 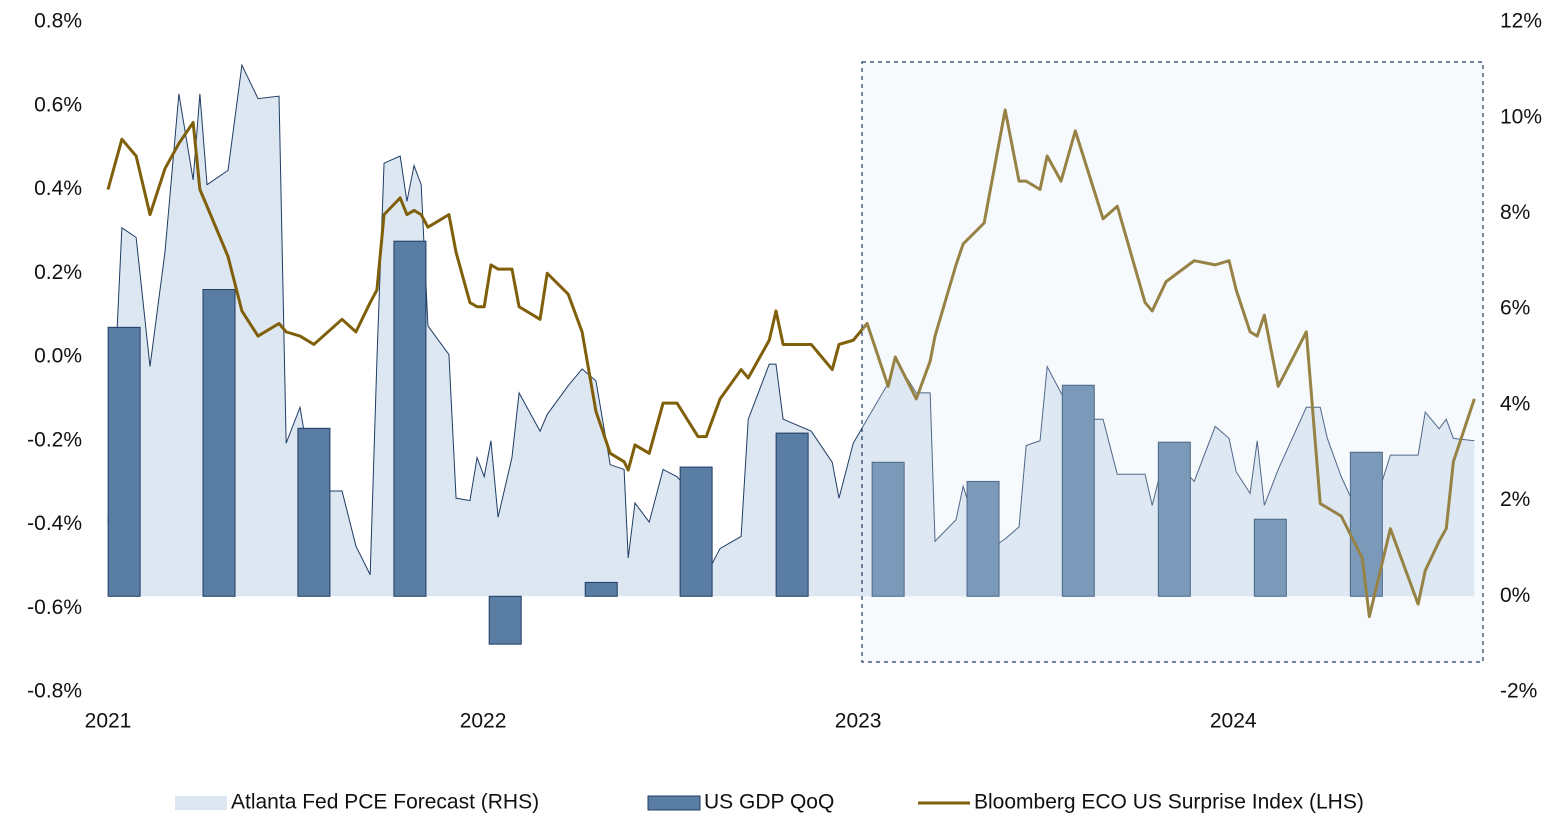 I want to click on y2-tick-label: 10%, so click(x=1521, y=116).